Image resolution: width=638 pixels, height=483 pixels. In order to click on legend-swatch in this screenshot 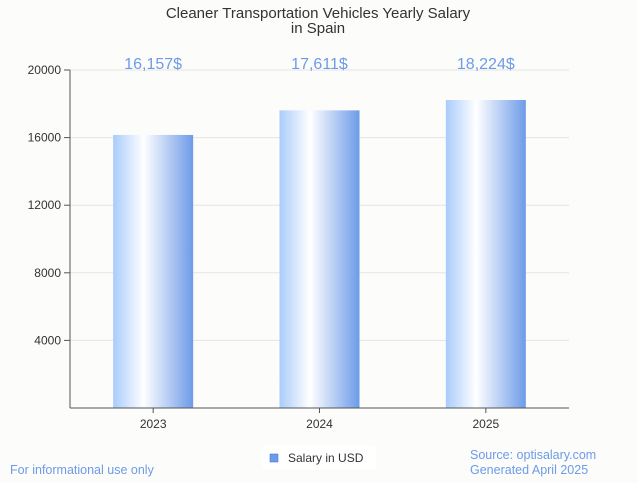, I will do `click(274, 458)`.